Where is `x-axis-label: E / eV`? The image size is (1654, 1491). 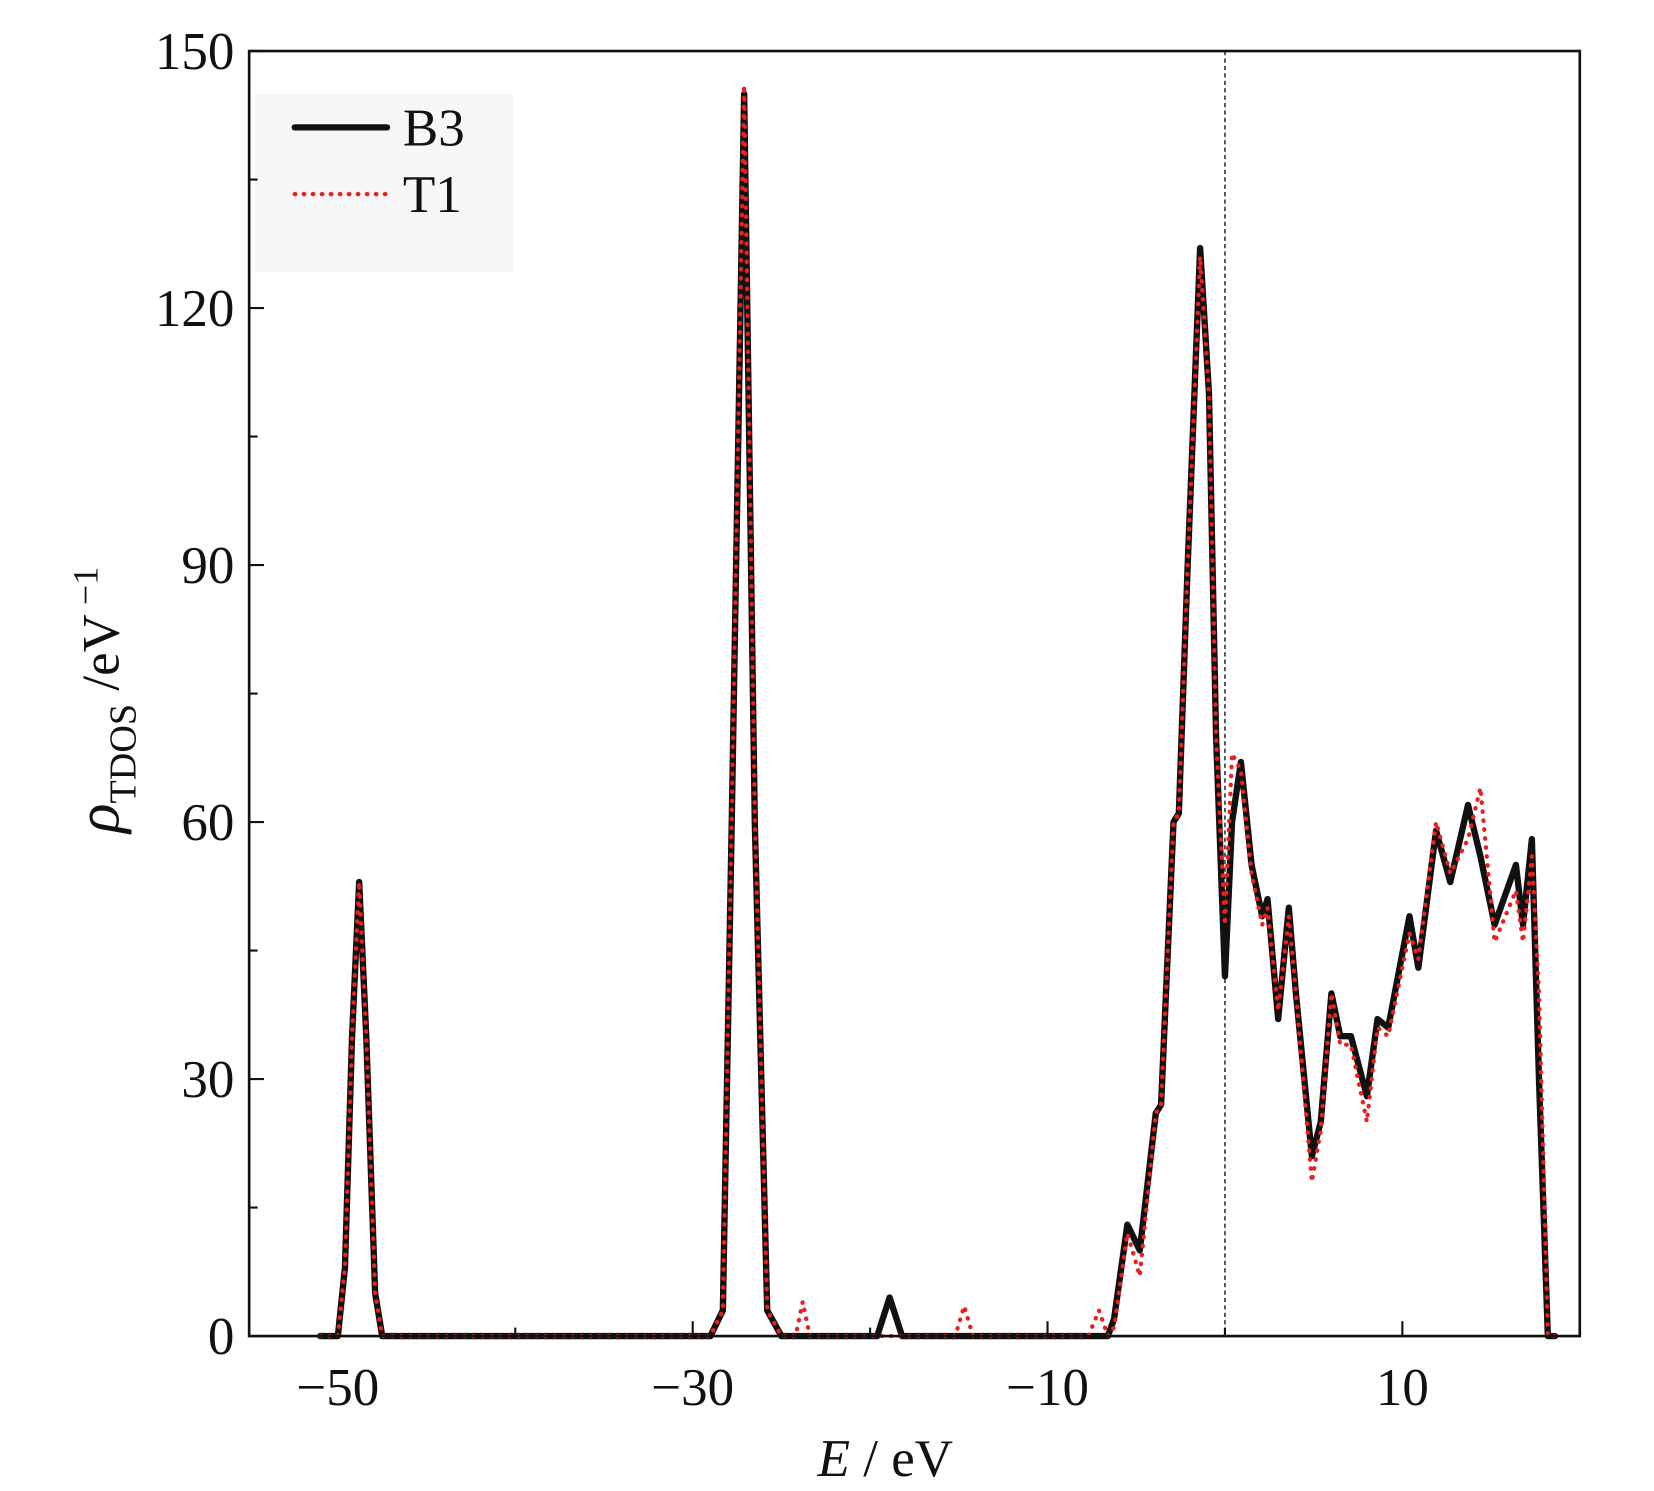
x-axis-label: E / eV is located at coordinates (885, 1459).